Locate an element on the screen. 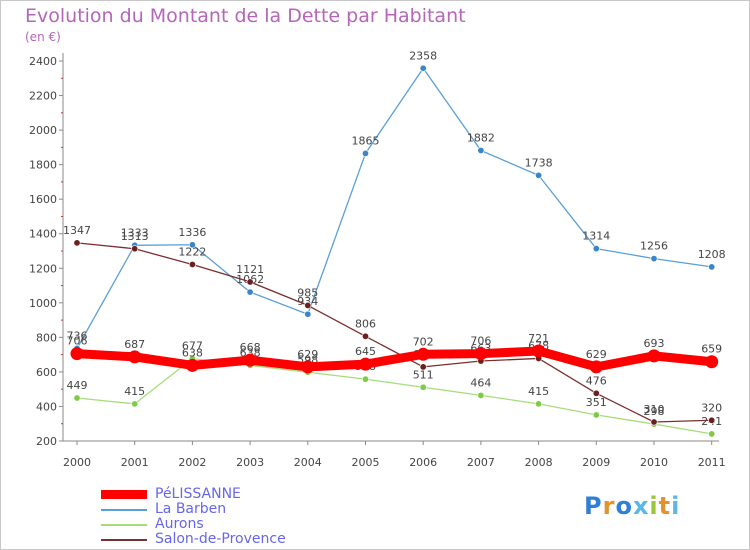  y-tick-label: 1400 is located at coordinates (43, 234).